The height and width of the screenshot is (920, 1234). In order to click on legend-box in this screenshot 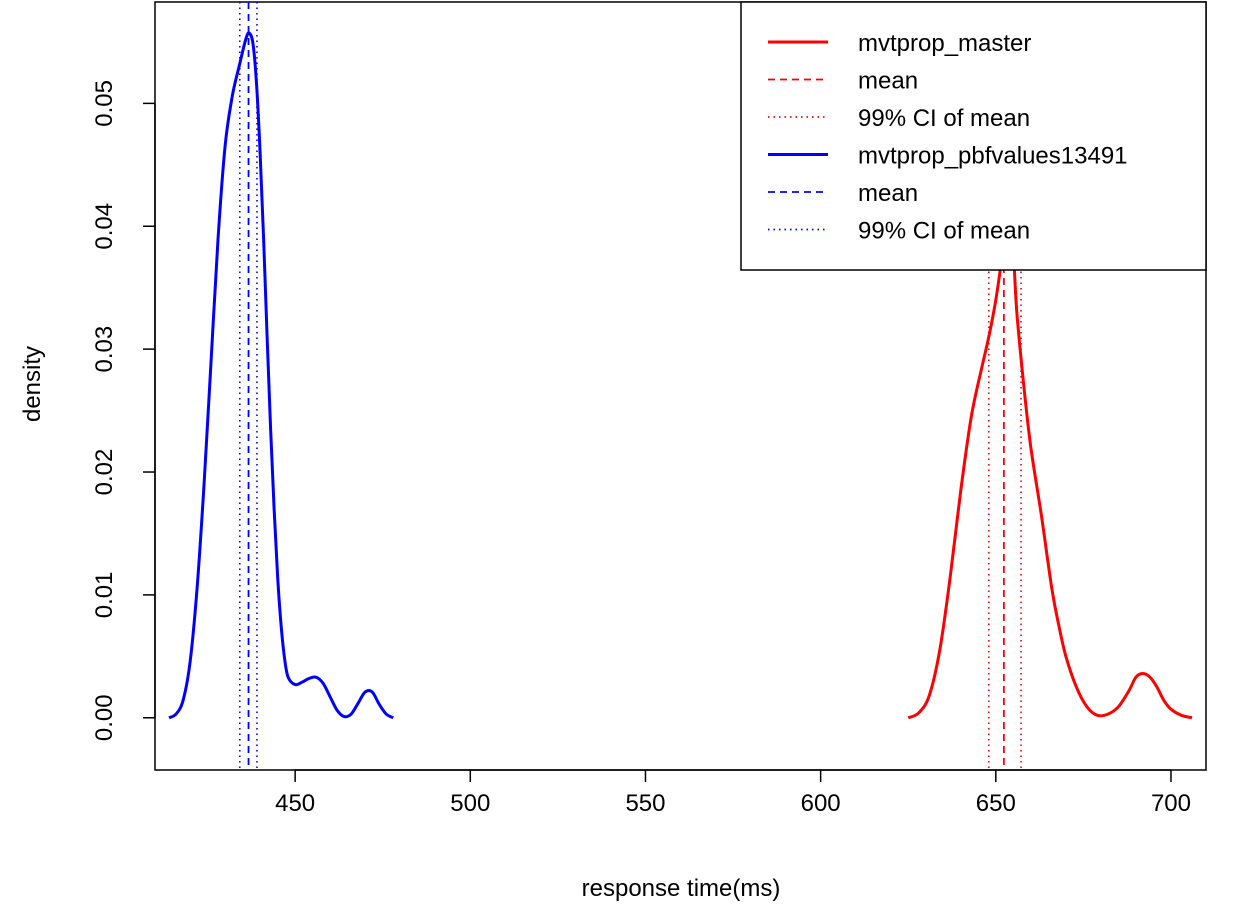, I will do `click(973, 136)`.